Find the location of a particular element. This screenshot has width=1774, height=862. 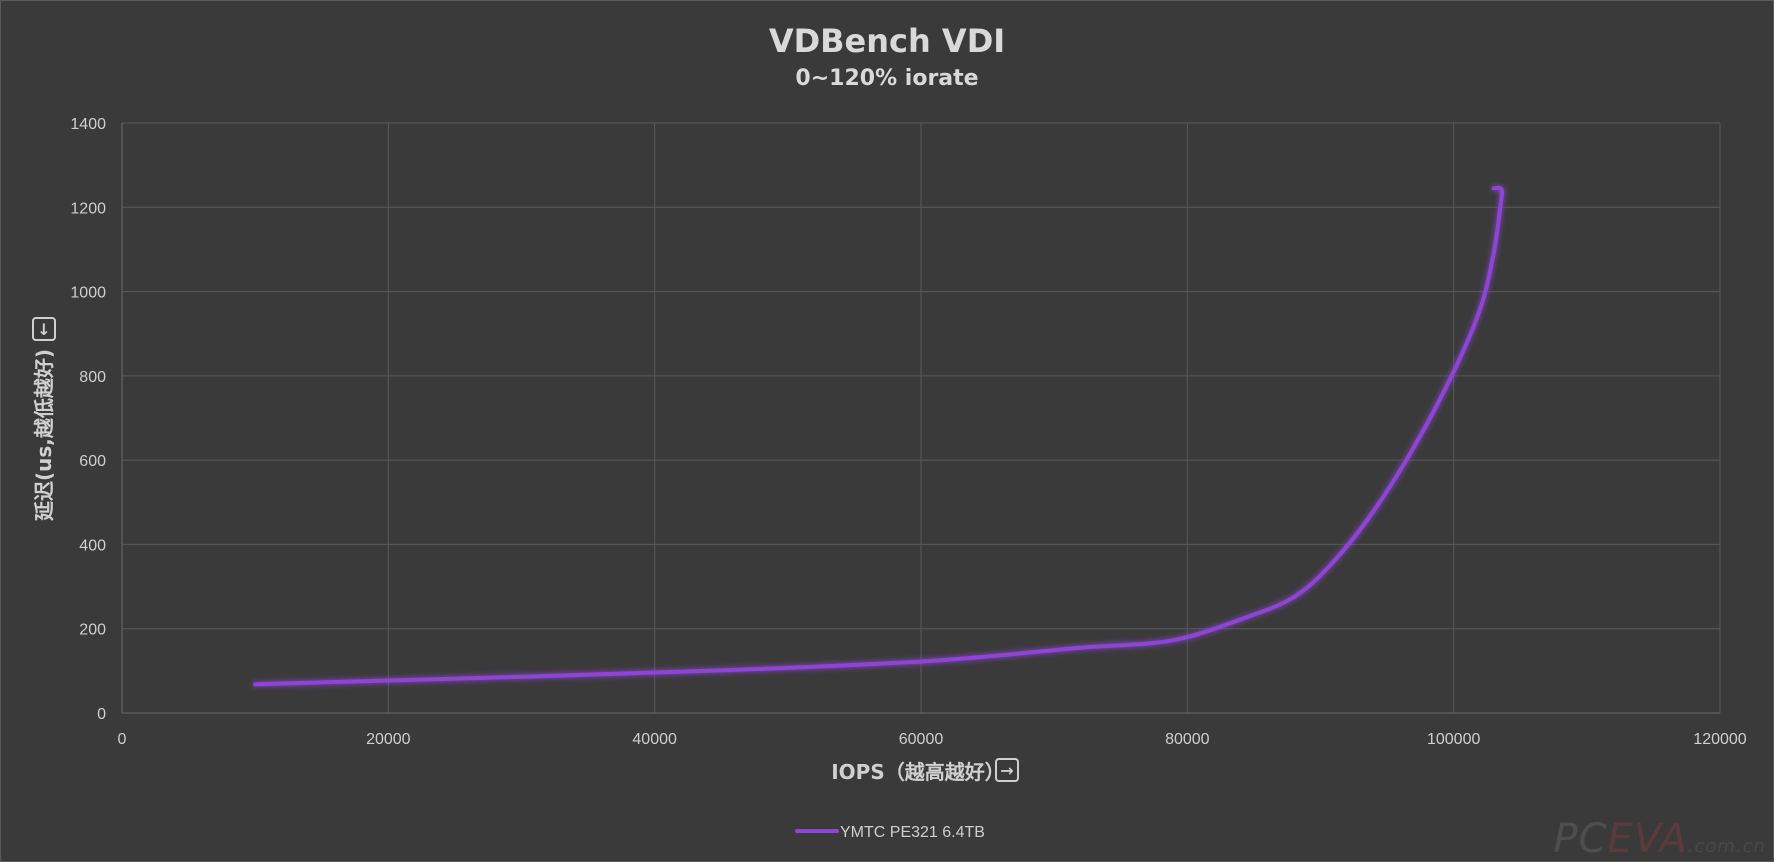

y-axis-title-group: 延迟(us,越低越好) ↓ is located at coordinates (44, 419).